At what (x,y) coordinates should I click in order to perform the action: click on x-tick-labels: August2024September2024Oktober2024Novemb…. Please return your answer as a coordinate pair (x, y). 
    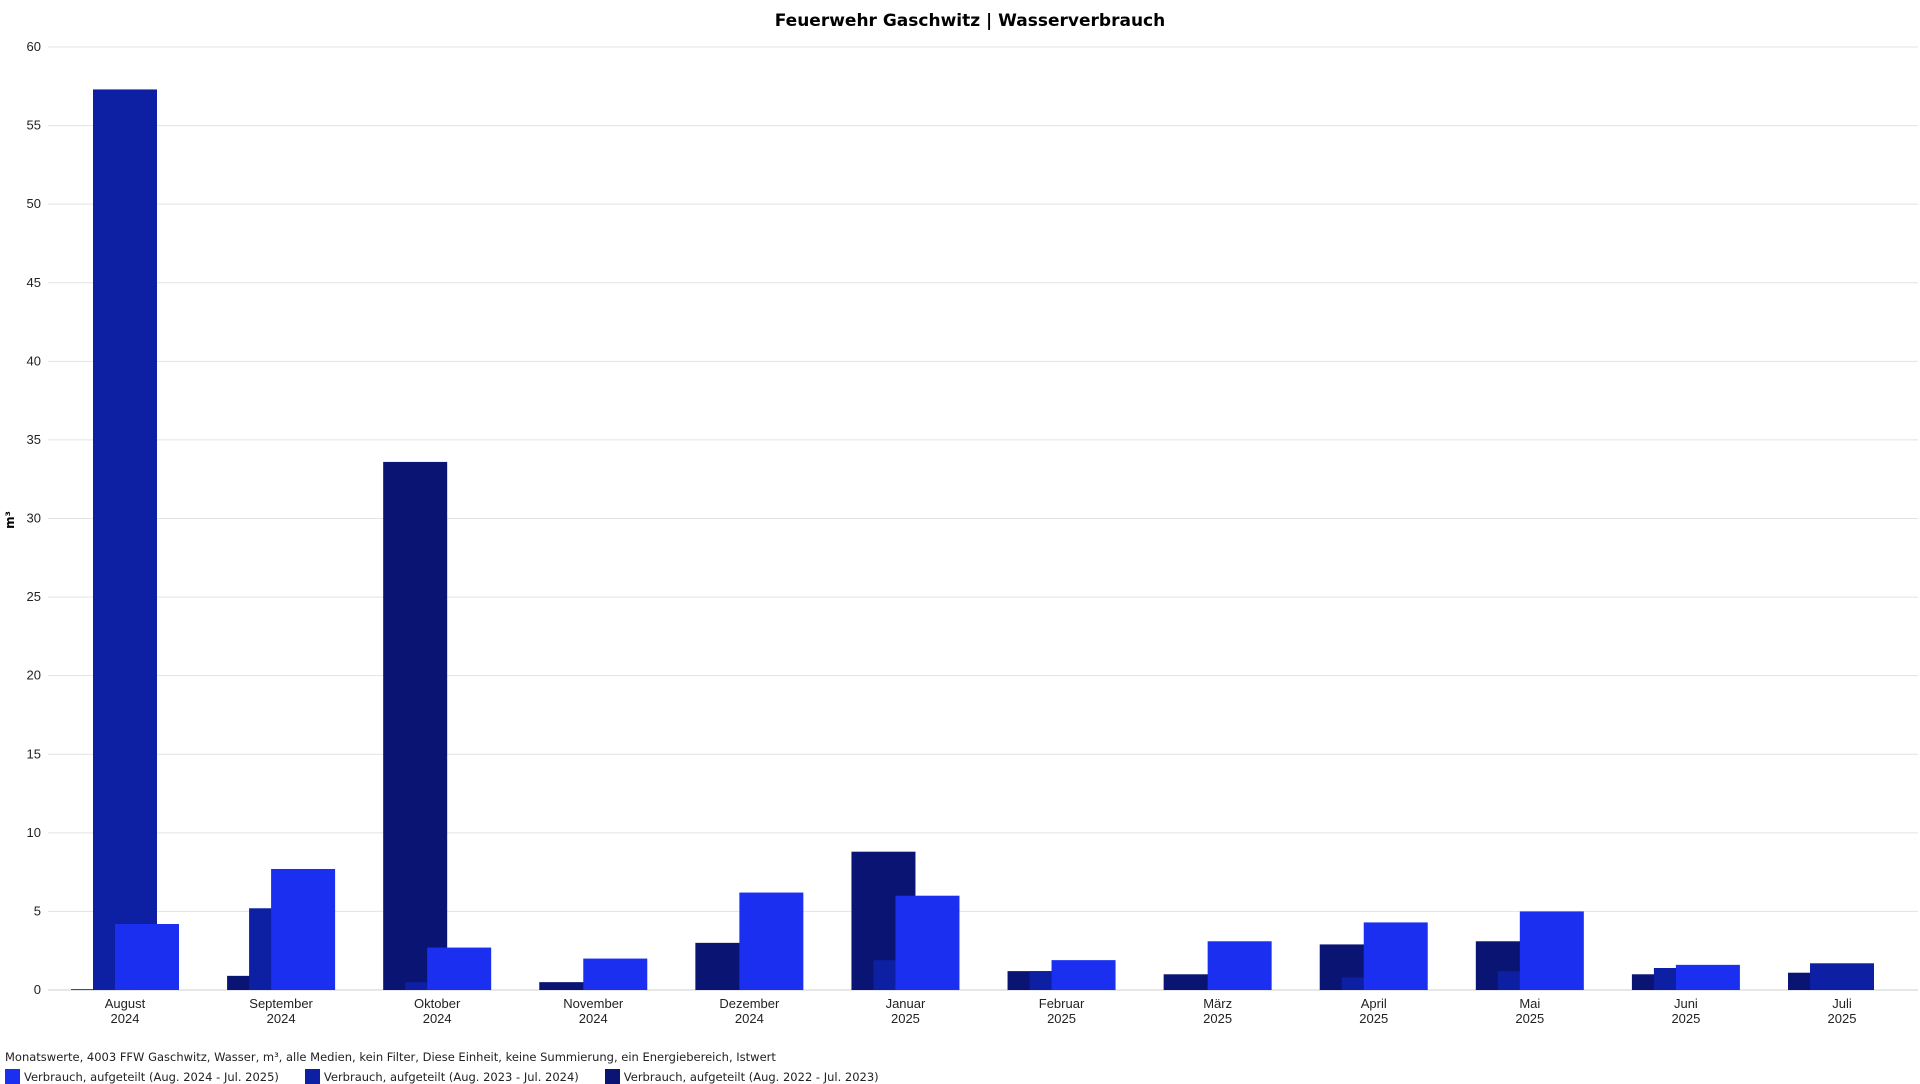
    Looking at the image, I should click on (981, 1011).